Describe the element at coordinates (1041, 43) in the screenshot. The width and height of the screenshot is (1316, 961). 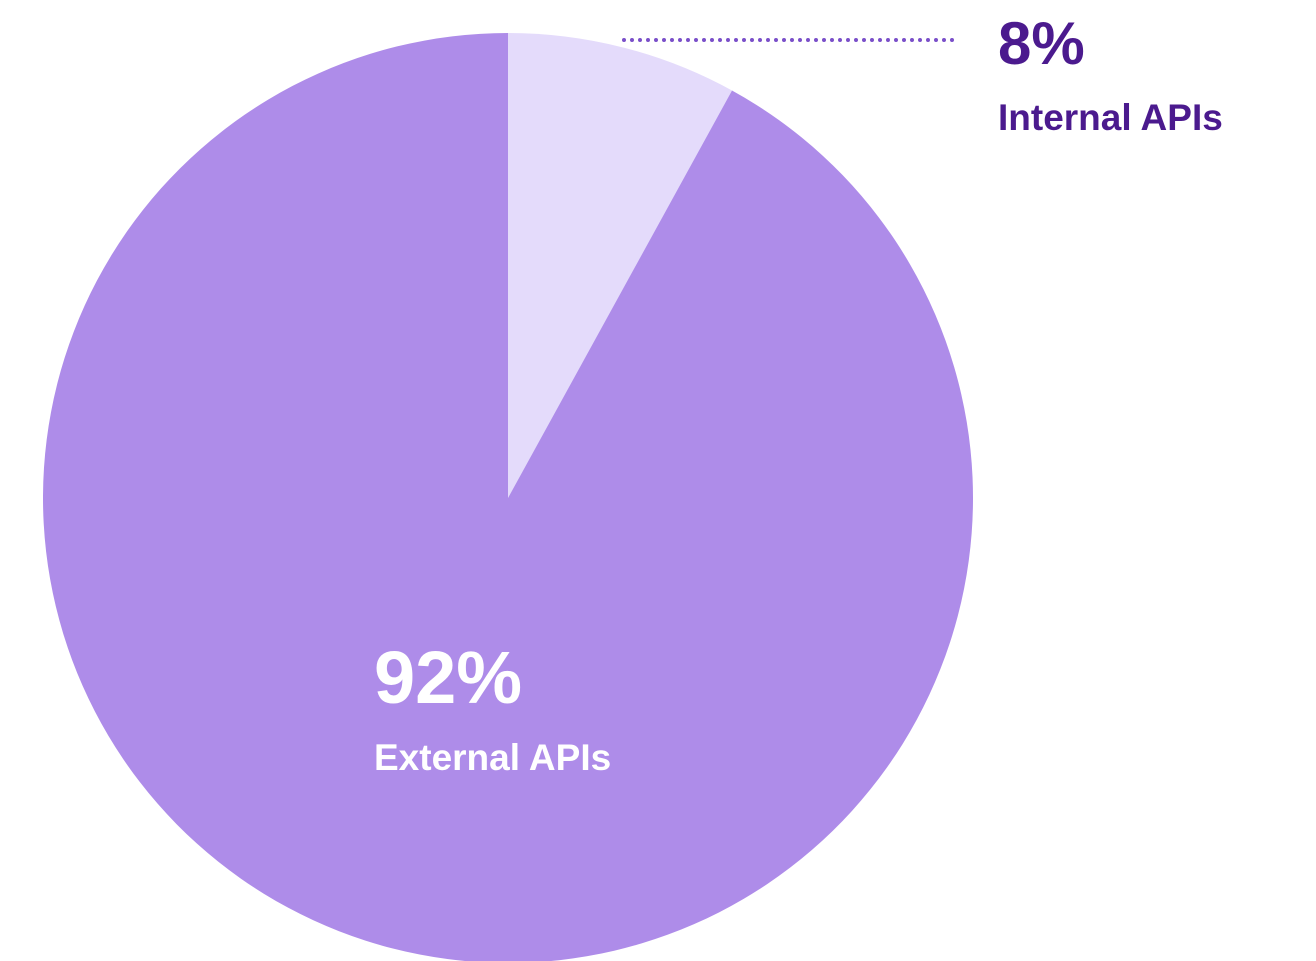
I see `value-label: 8%` at that location.